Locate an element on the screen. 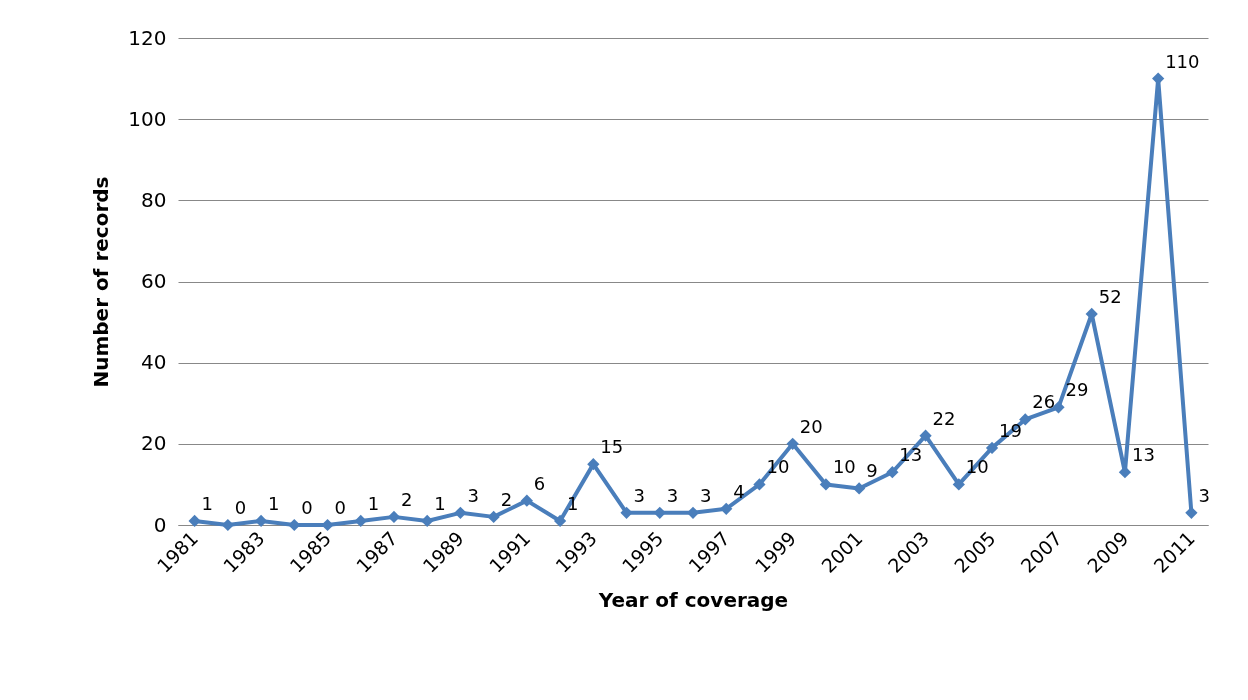 This screenshot has height=700, width=1248. y-axis-title: Number of records is located at coordinates (101, 282).